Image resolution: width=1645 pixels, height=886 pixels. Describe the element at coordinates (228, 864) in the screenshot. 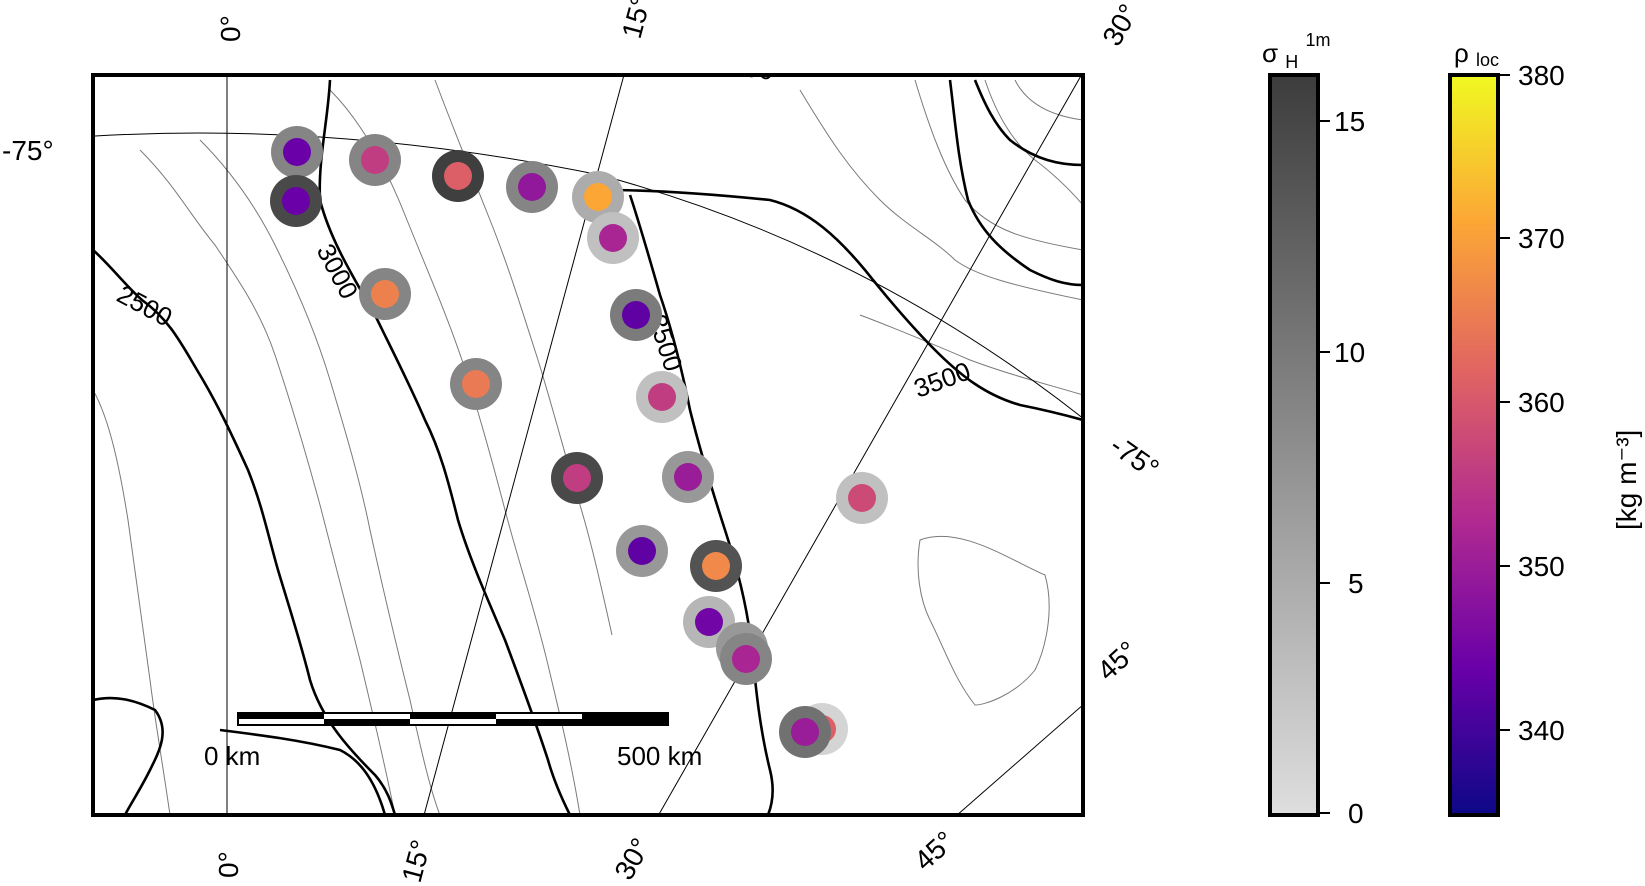

I see `meridian-label-bottom: 0°` at that location.